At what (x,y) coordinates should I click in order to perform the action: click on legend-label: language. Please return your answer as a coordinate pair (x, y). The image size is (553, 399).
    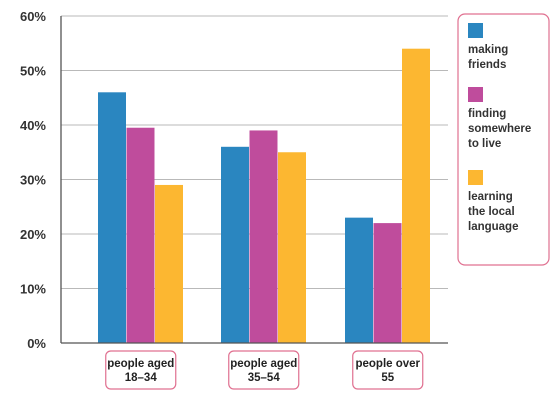
    Looking at the image, I should click on (493, 227).